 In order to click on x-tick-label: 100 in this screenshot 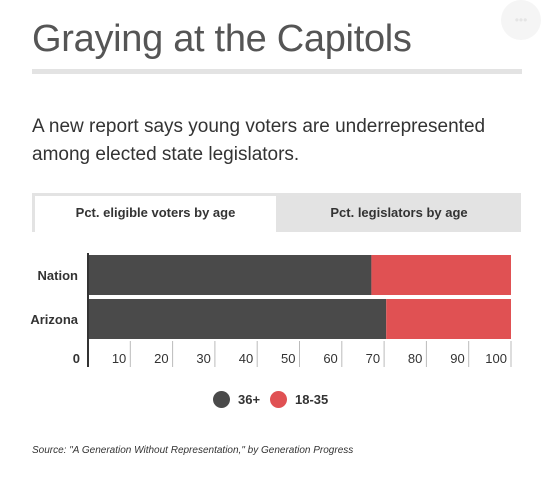, I will do `click(496, 358)`.